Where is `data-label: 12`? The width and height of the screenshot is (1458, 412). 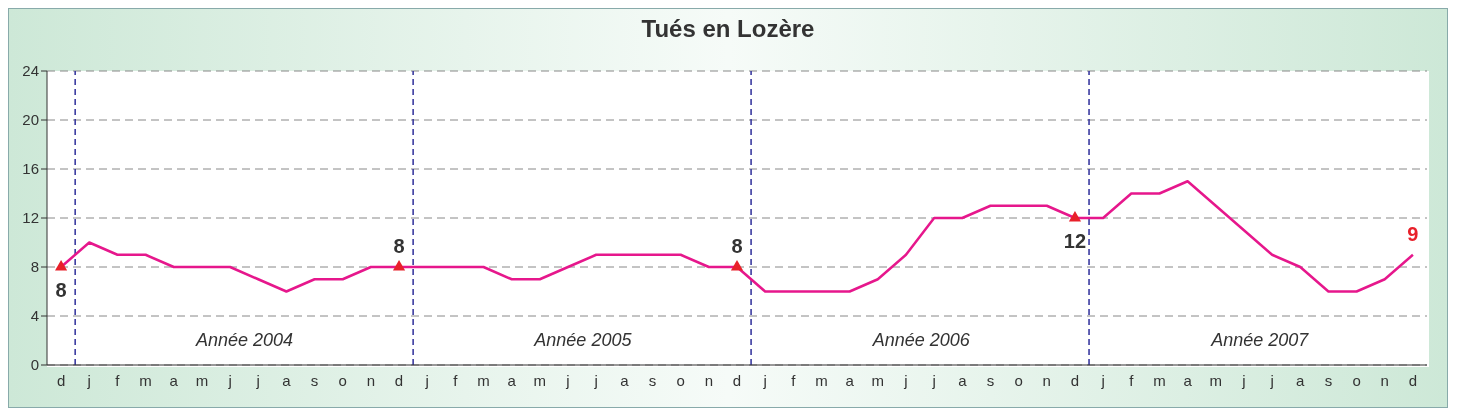 data-label: 12 is located at coordinates (1075, 241).